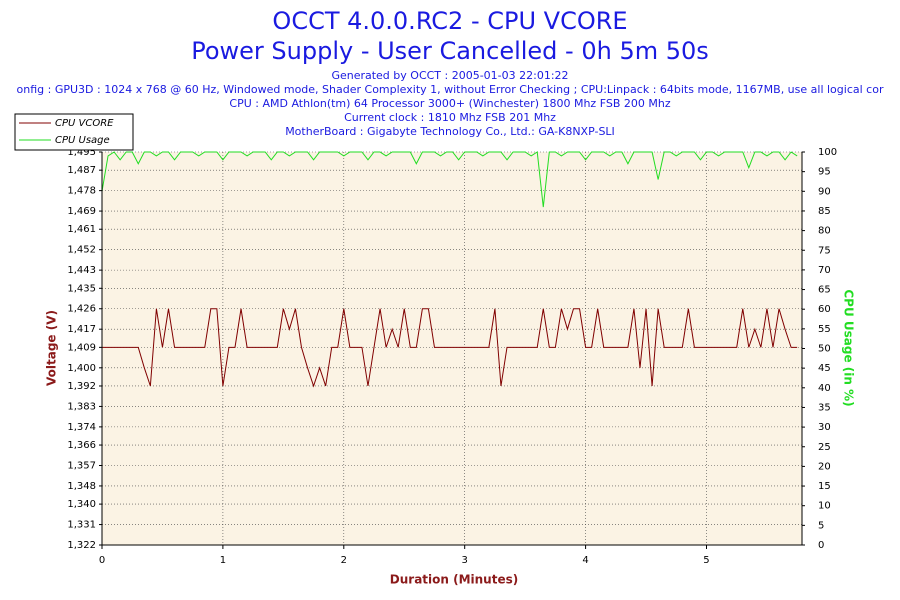  What do you see at coordinates (52, 348) in the screenshot?
I see `y-axis-label: Voltage (V)` at bounding box center [52, 348].